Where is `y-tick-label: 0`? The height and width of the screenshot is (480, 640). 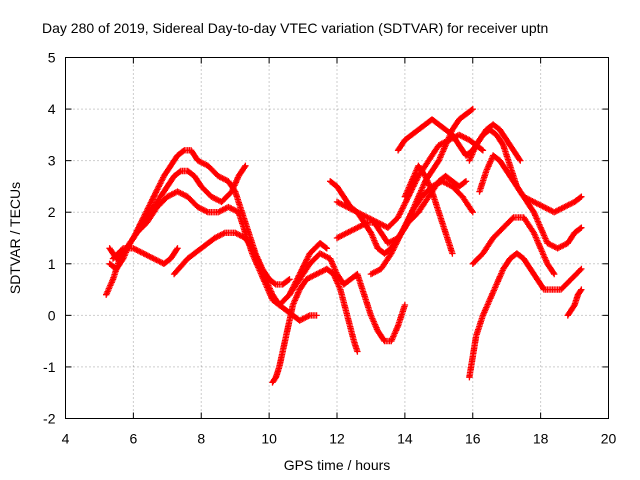 y-tick-label: 0 is located at coordinates (52, 315).